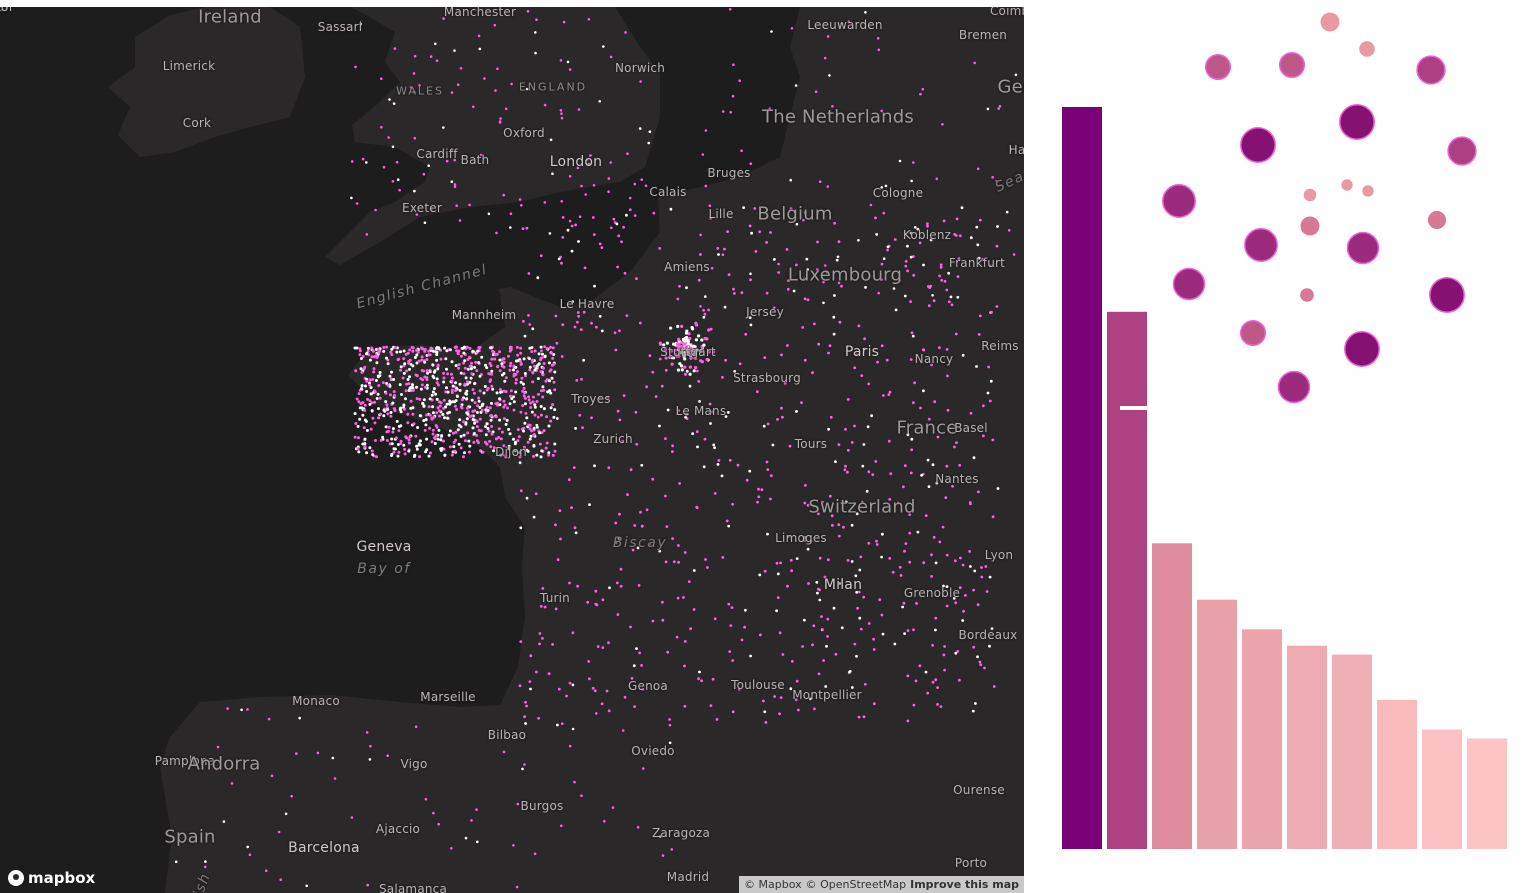 Image resolution: width=1530 pixels, height=893 pixels. Describe the element at coordinates (51, 878) in the screenshot. I see `mapbox-logo: mapbox` at that location.